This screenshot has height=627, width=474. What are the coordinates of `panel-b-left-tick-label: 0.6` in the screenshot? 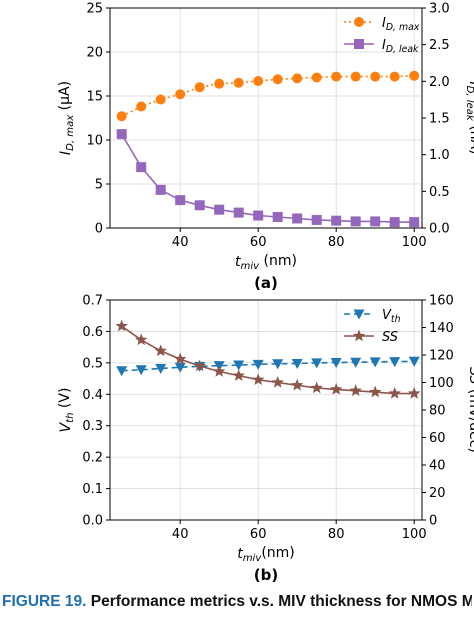 It's located at (92, 332).